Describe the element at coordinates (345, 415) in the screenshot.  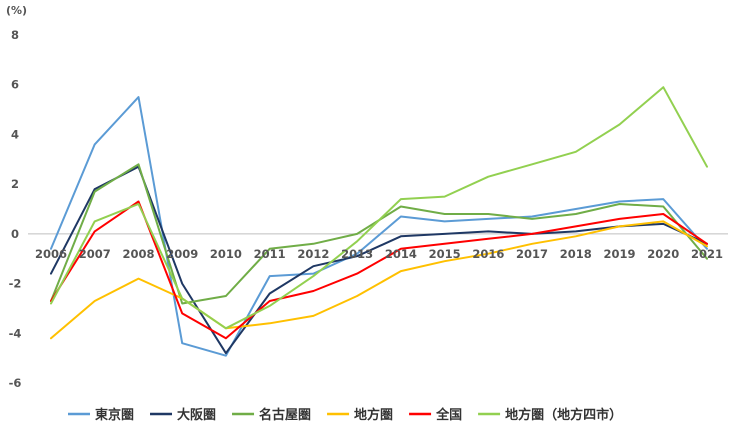
I see `legend: 東京圏 大阪圏 名古屋圏 地方圏 全国 地方圏（地方四市）` at that location.